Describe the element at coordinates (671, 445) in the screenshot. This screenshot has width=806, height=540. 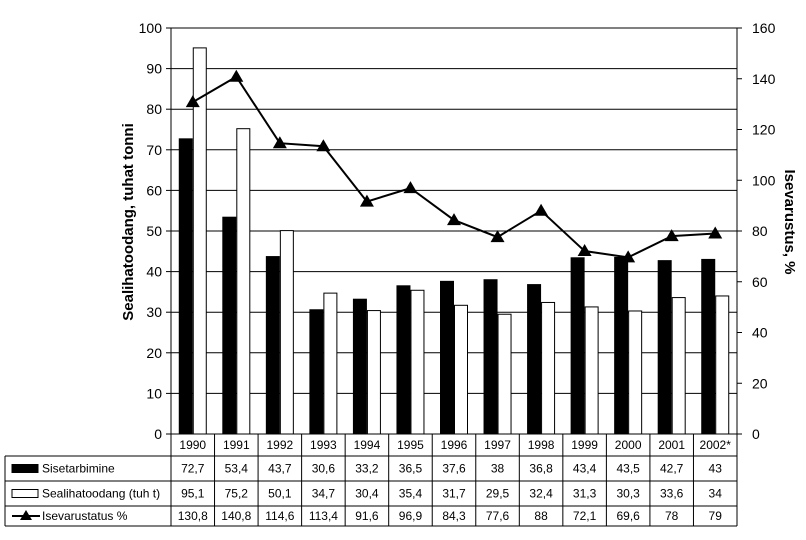
I see `x-tick-label: 2001` at that location.